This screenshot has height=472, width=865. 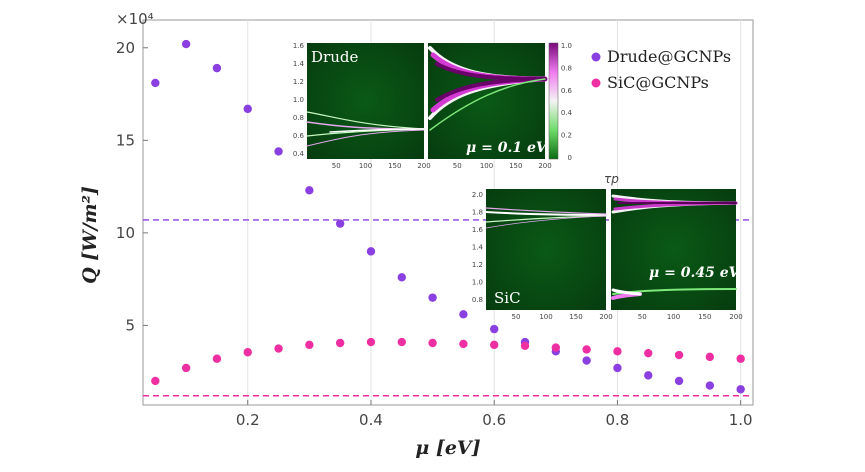 What do you see at coordinates (567, 102) in the screenshot?
I see `inset-drude-colorbar-ticks: 1.0 0.8 0.6 0.4 0.2 0` at bounding box center [567, 102].